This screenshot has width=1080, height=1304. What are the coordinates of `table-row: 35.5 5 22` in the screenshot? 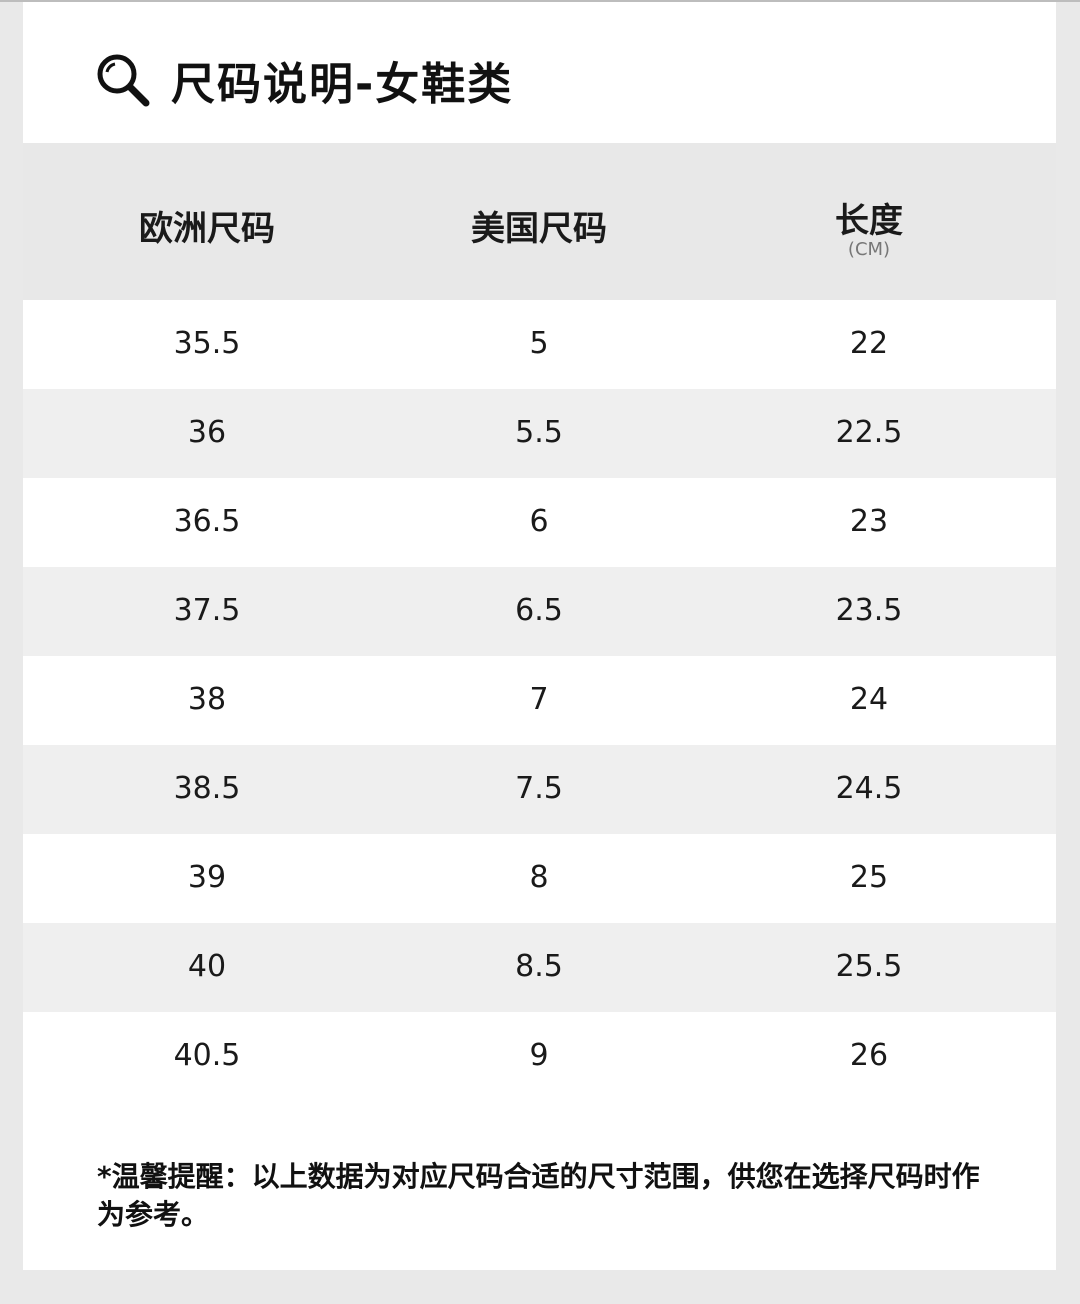 It's located at (539, 344).